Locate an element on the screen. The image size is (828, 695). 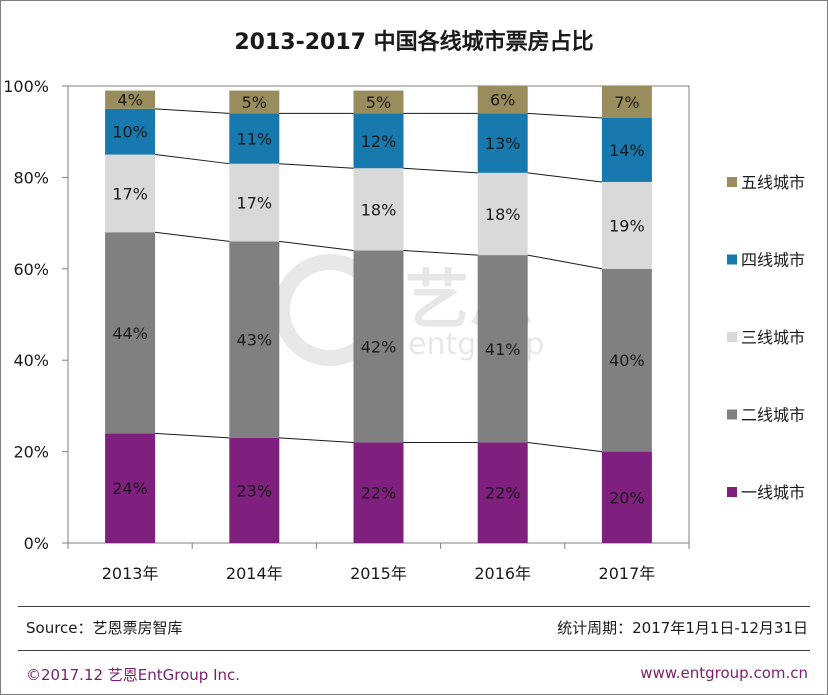
data-label: 11% is located at coordinates (255, 139).